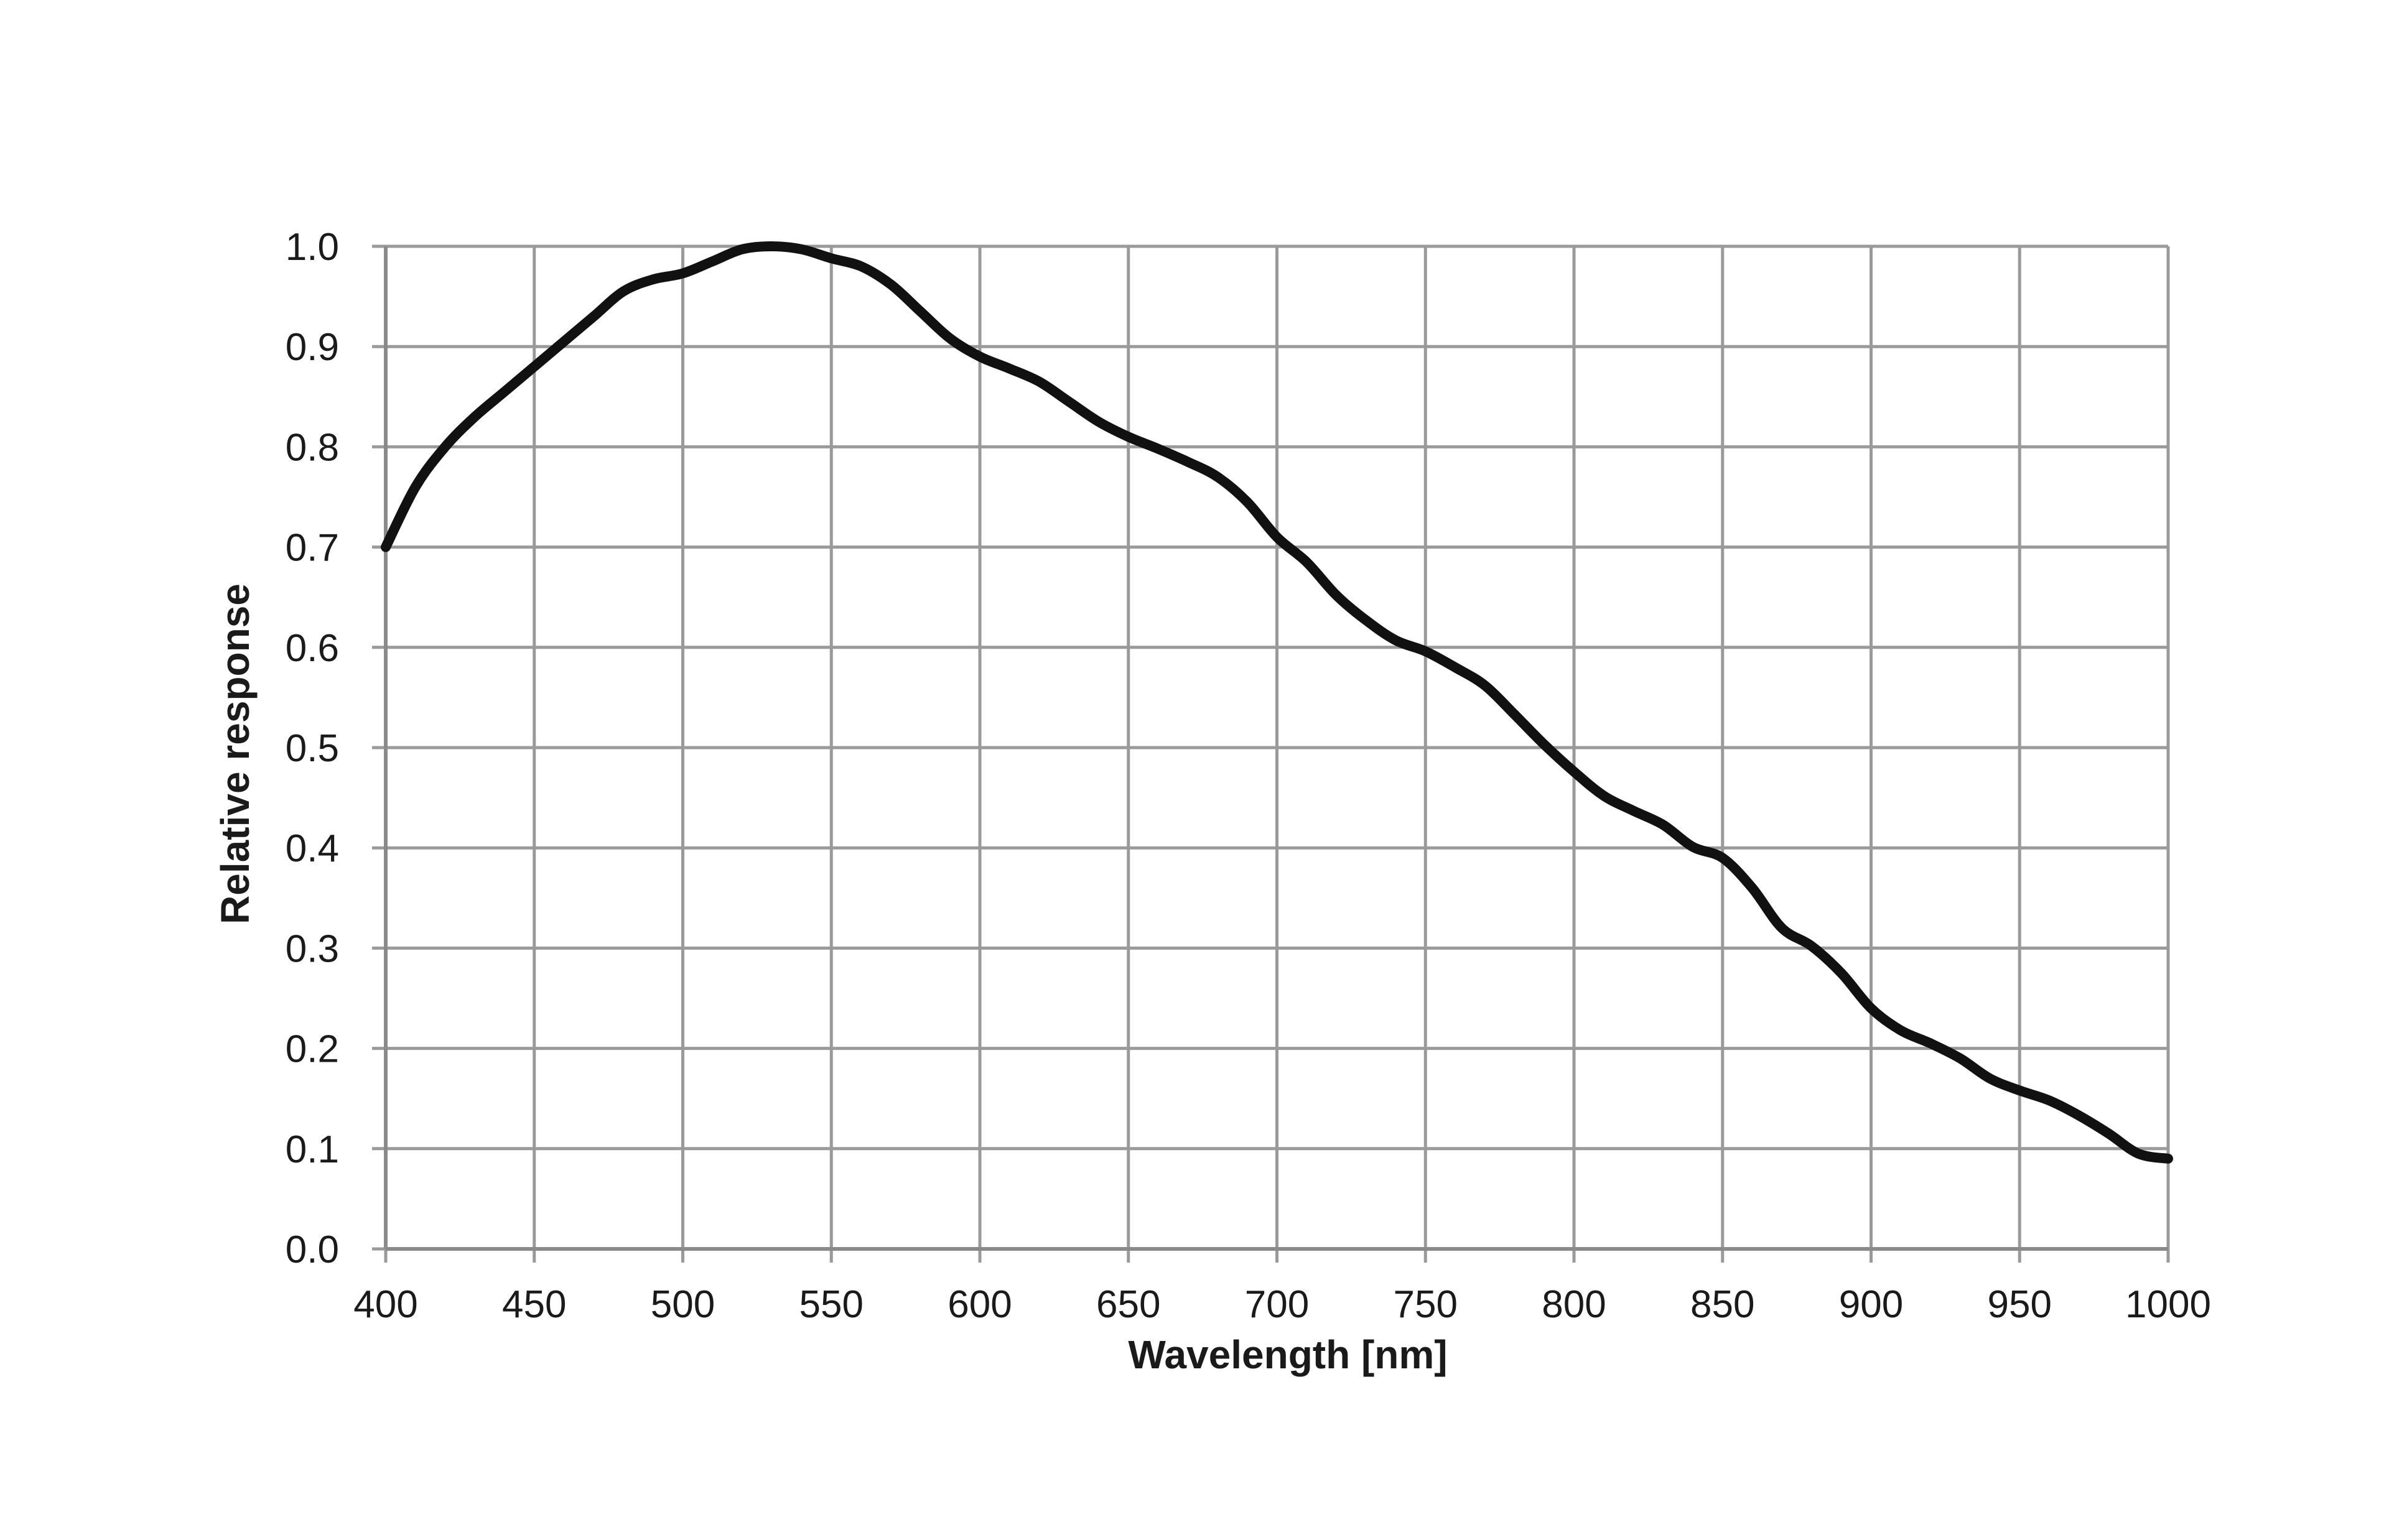  What do you see at coordinates (1426, 1305) in the screenshot?
I see `x-tick-label: 750` at bounding box center [1426, 1305].